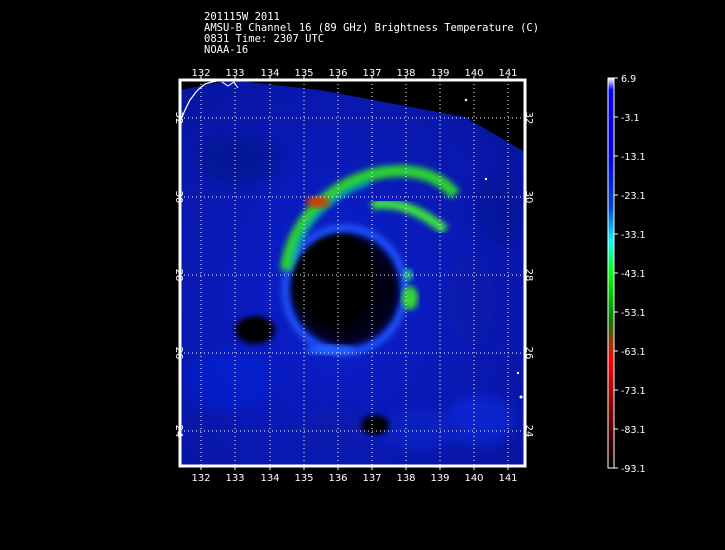 This screenshot has width=725, height=550. What do you see at coordinates (507, 73) in the screenshot?
I see `lon-label-top: 141` at bounding box center [507, 73].